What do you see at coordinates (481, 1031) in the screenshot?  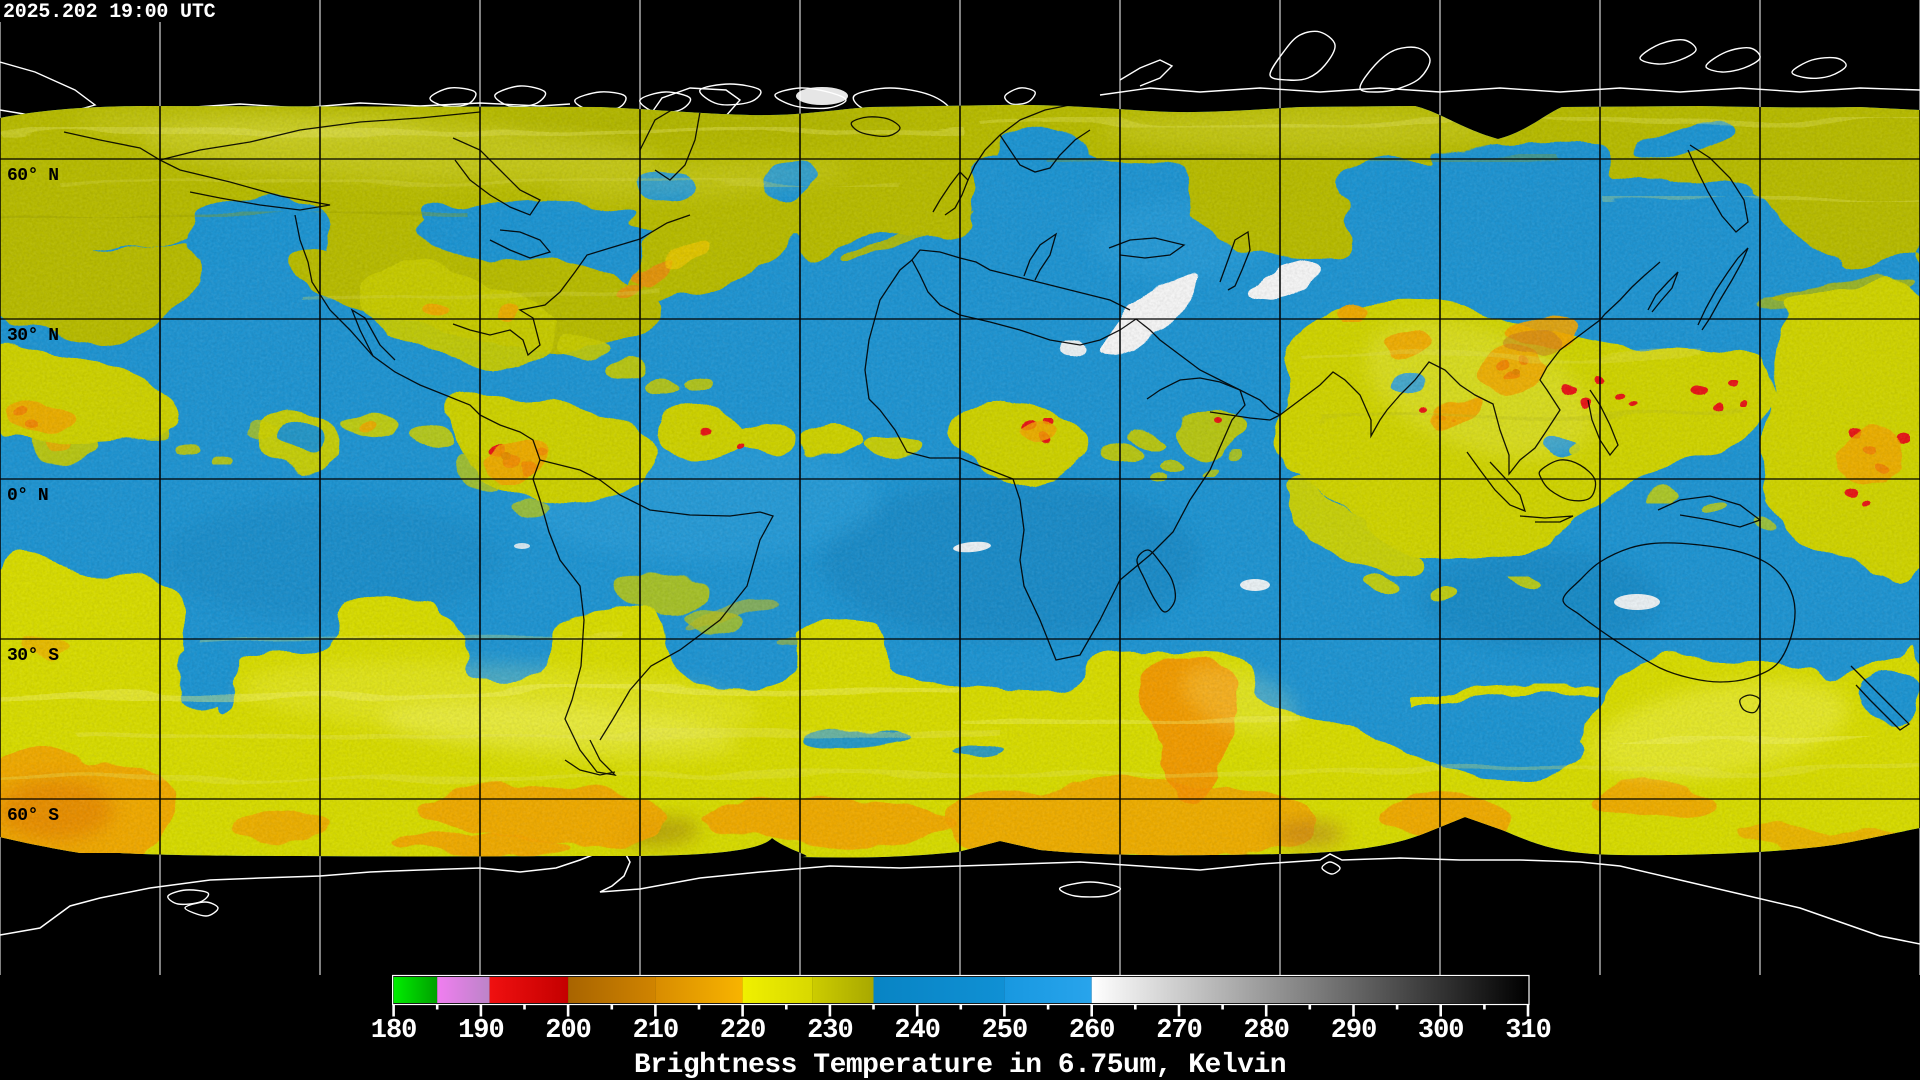 I see `svg-text: 190` at bounding box center [481, 1031].